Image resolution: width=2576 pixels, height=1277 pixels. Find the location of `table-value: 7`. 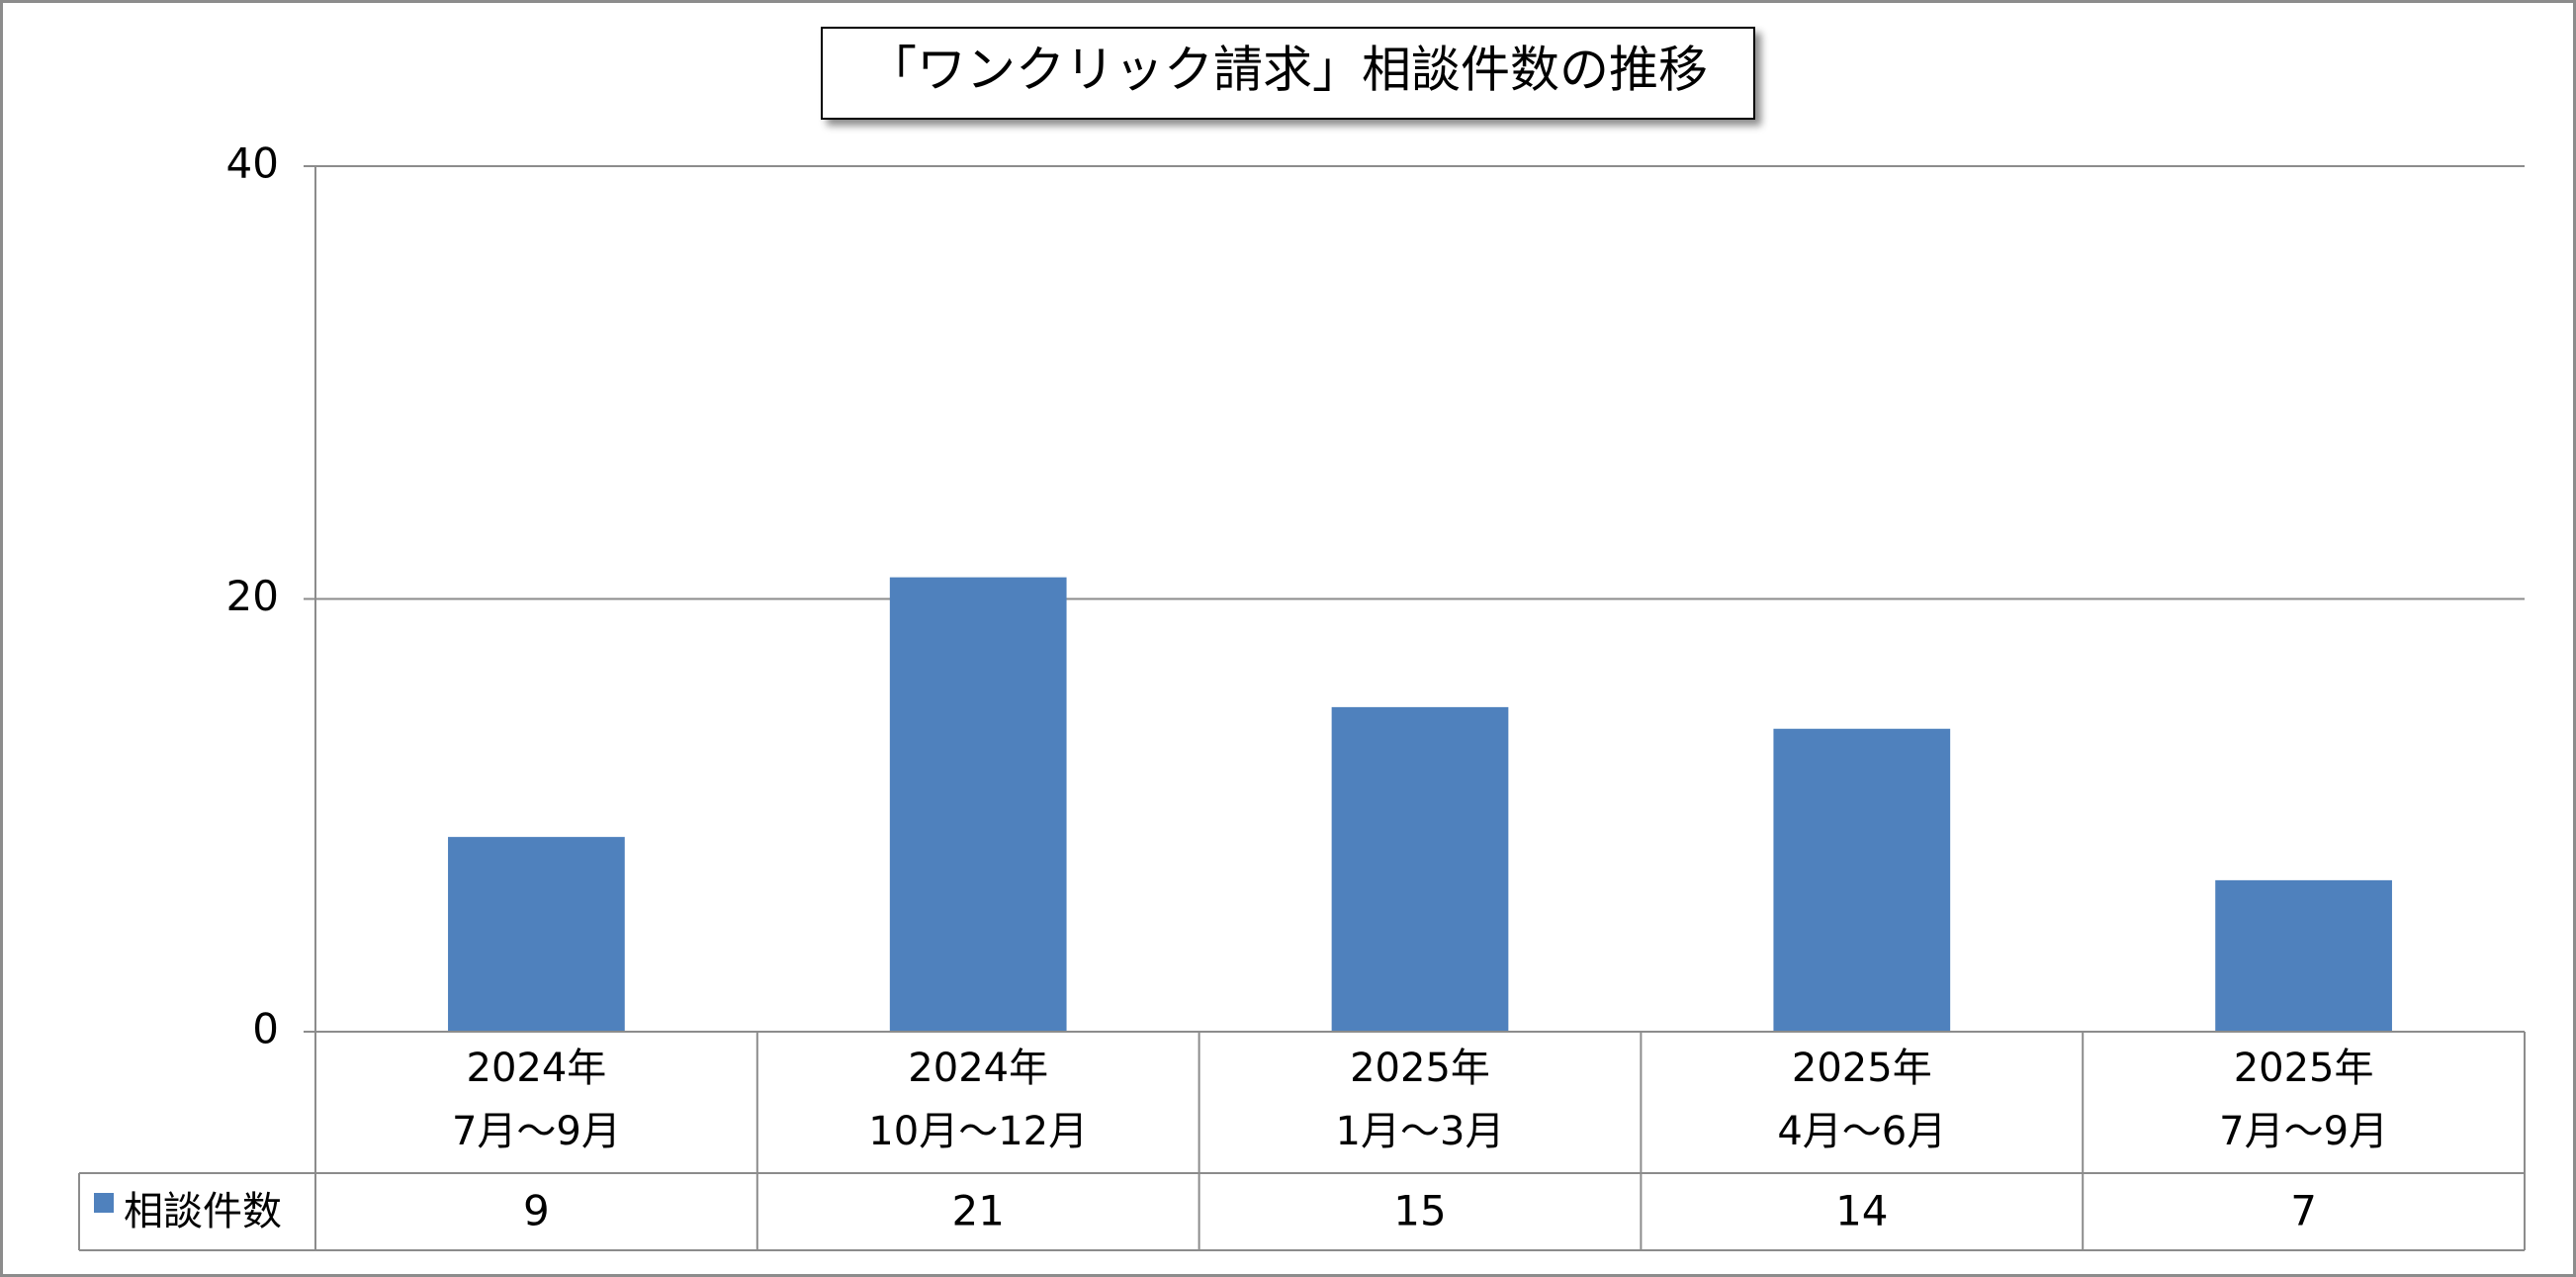

table-value: 7 is located at coordinates (2303, 1211).